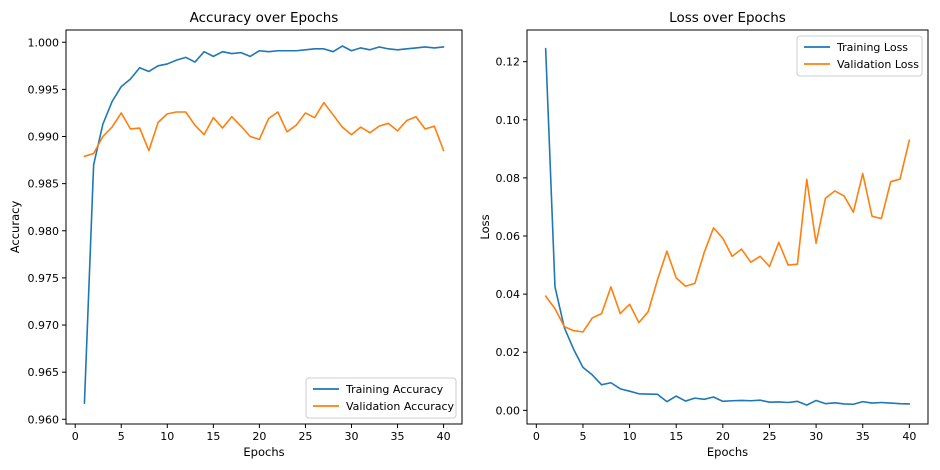  I want to click on y-tick-label: 0.995, so click(44, 89).